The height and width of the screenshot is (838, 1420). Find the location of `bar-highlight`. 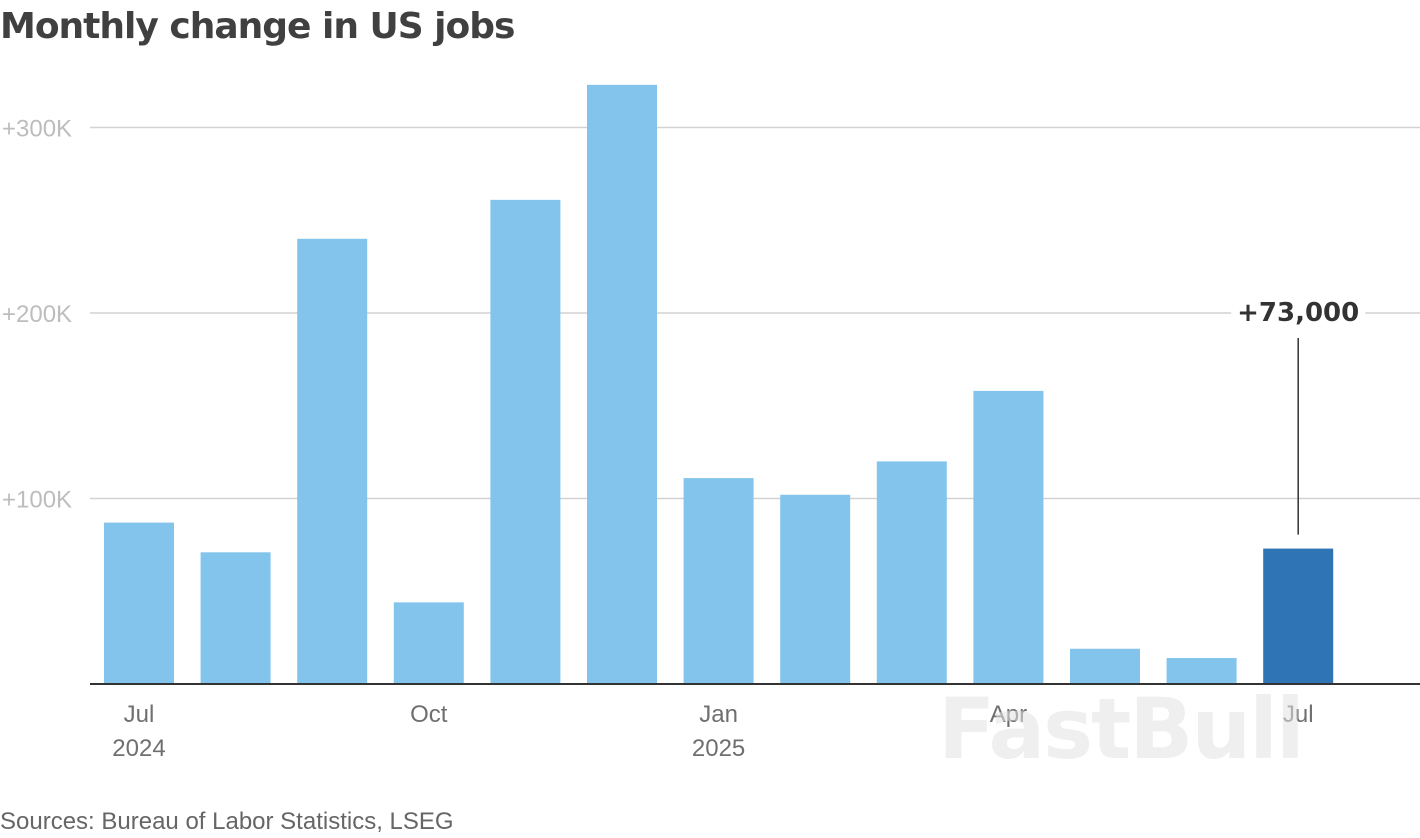

bar-highlight is located at coordinates (1298, 616).